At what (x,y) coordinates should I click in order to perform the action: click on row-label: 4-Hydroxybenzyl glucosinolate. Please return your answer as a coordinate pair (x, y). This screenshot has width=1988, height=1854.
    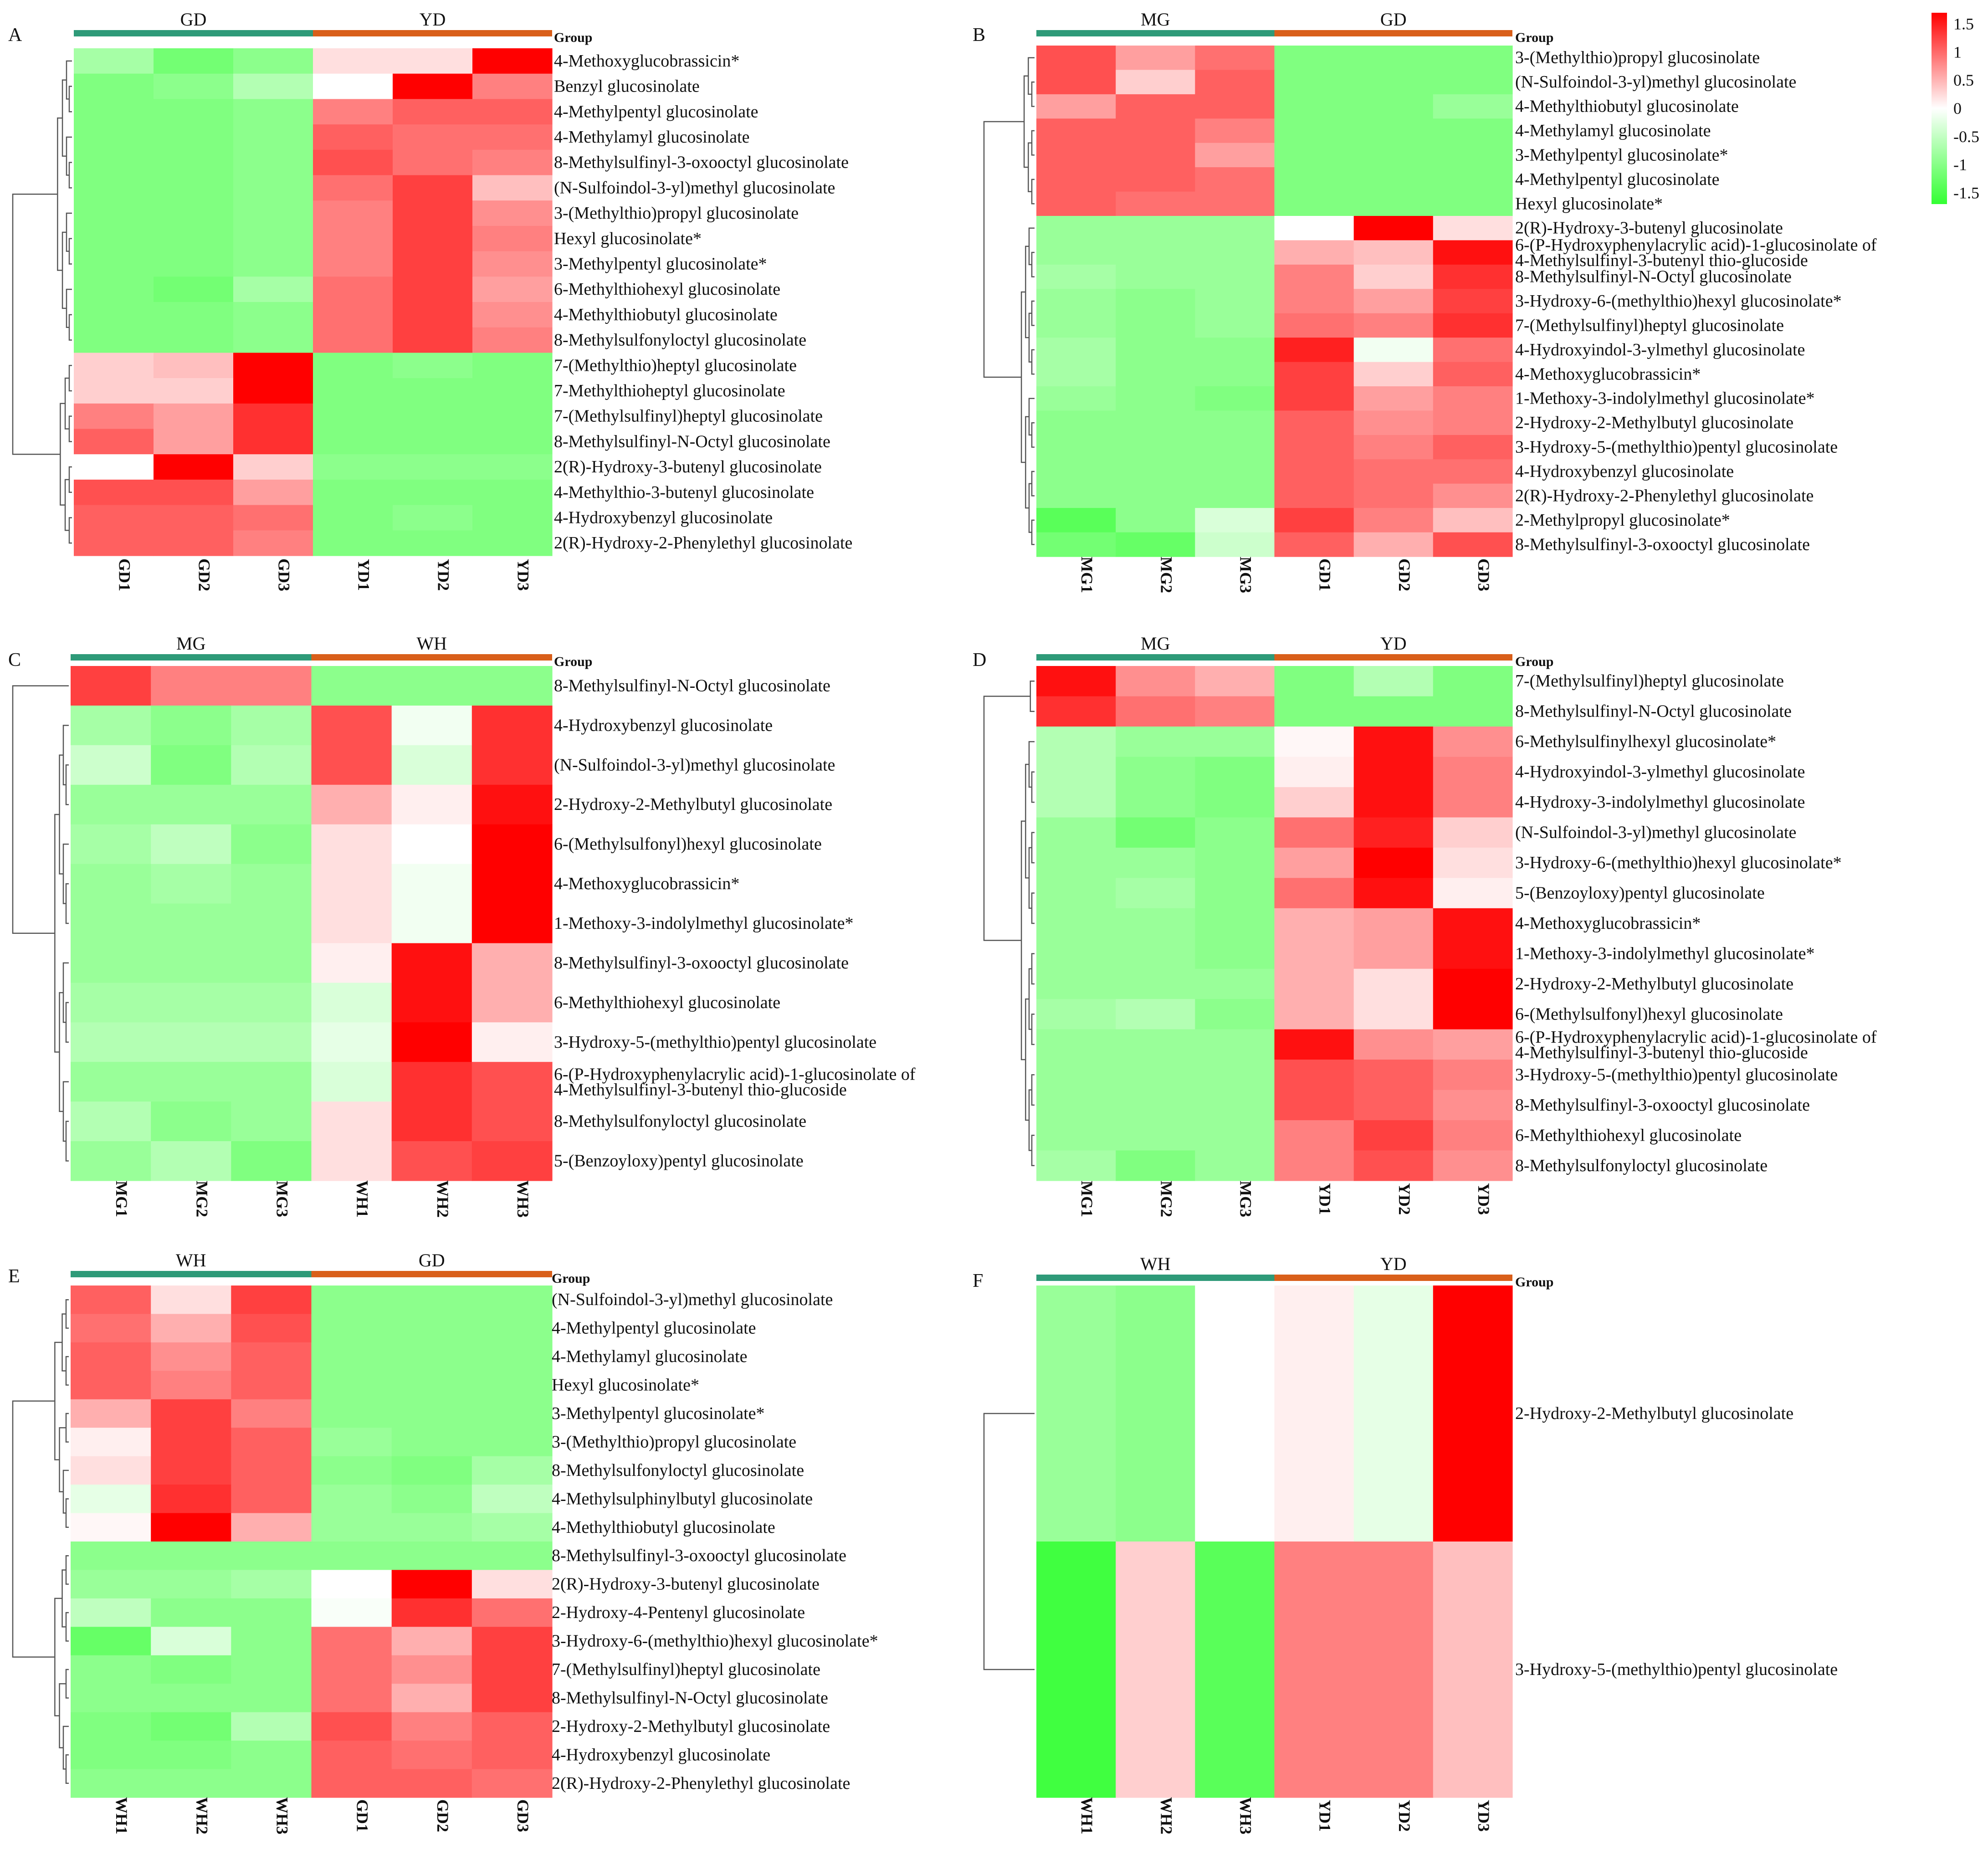
    Looking at the image, I should click on (663, 726).